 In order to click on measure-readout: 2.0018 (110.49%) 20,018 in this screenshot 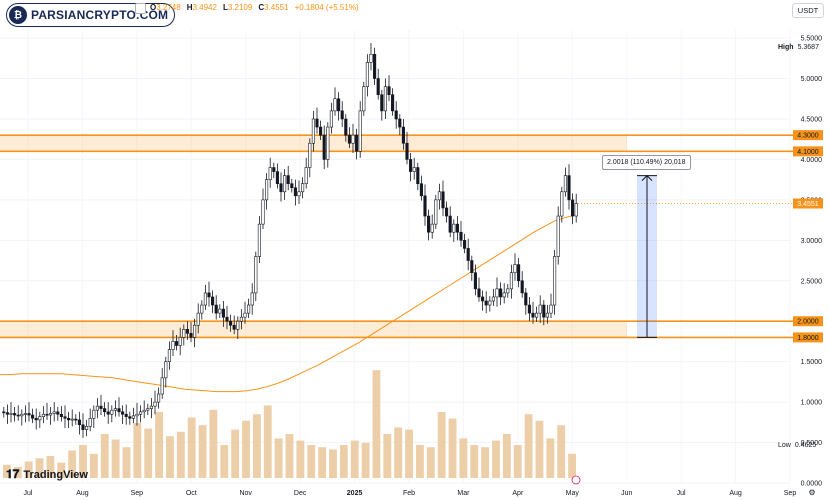, I will do `click(646, 162)`.